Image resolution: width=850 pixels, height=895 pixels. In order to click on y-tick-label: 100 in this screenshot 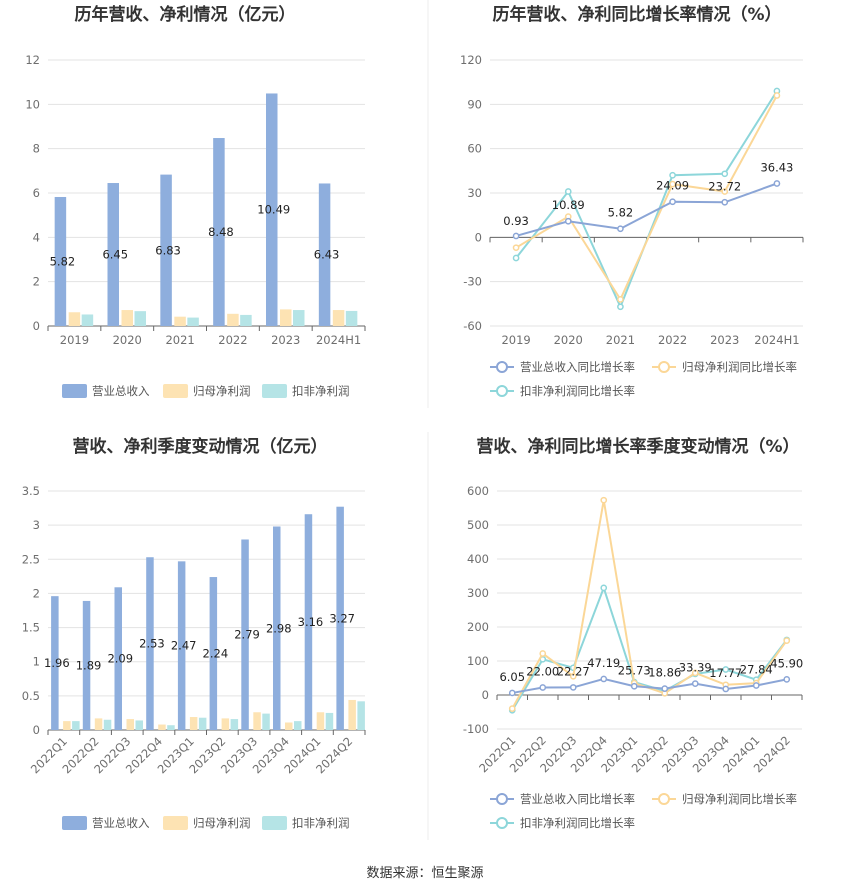, I will do `click(478, 661)`.